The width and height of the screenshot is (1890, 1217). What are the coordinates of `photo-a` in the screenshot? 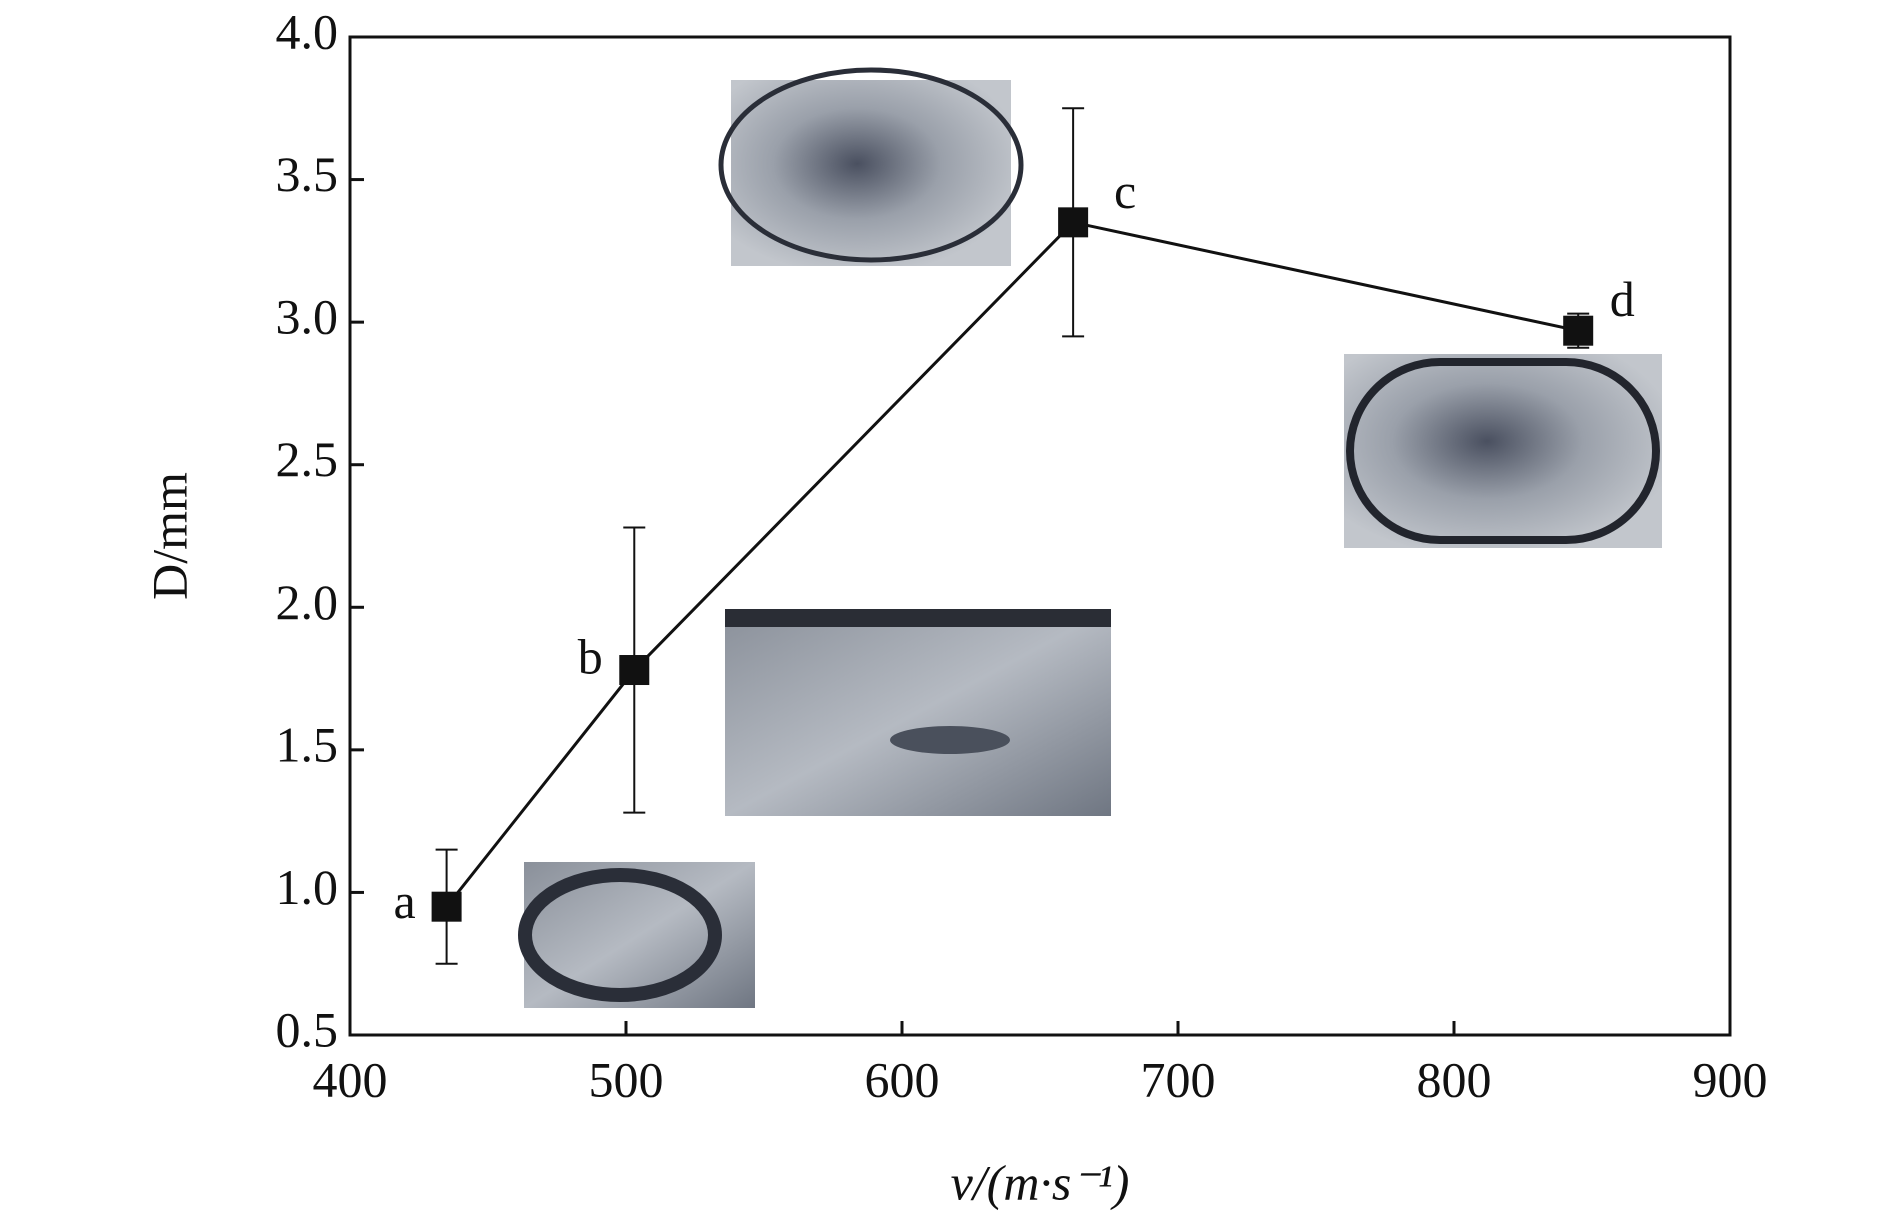 It's located at (636, 935).